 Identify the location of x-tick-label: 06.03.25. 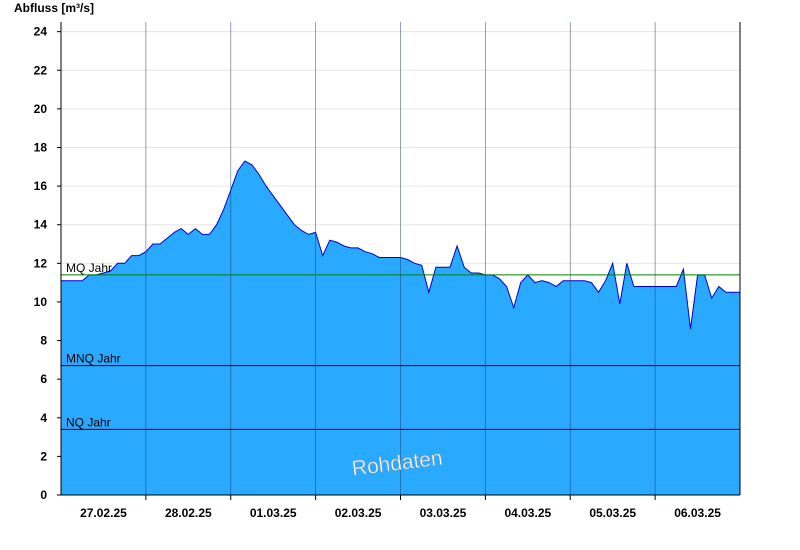
(697, 513).